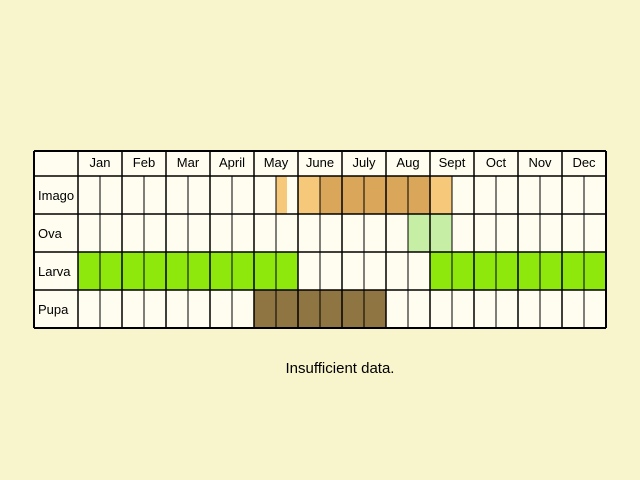 The height and width of the screenshot is (480, 640). I want to click on stage-label-imago: Imago, so click(56, 195).